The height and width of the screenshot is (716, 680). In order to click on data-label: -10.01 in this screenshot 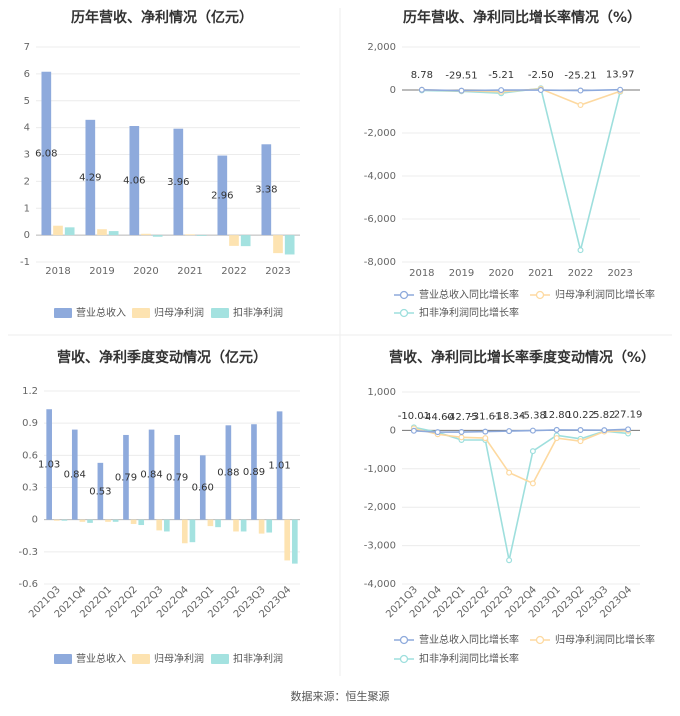, I will do `click(414, 416)`.